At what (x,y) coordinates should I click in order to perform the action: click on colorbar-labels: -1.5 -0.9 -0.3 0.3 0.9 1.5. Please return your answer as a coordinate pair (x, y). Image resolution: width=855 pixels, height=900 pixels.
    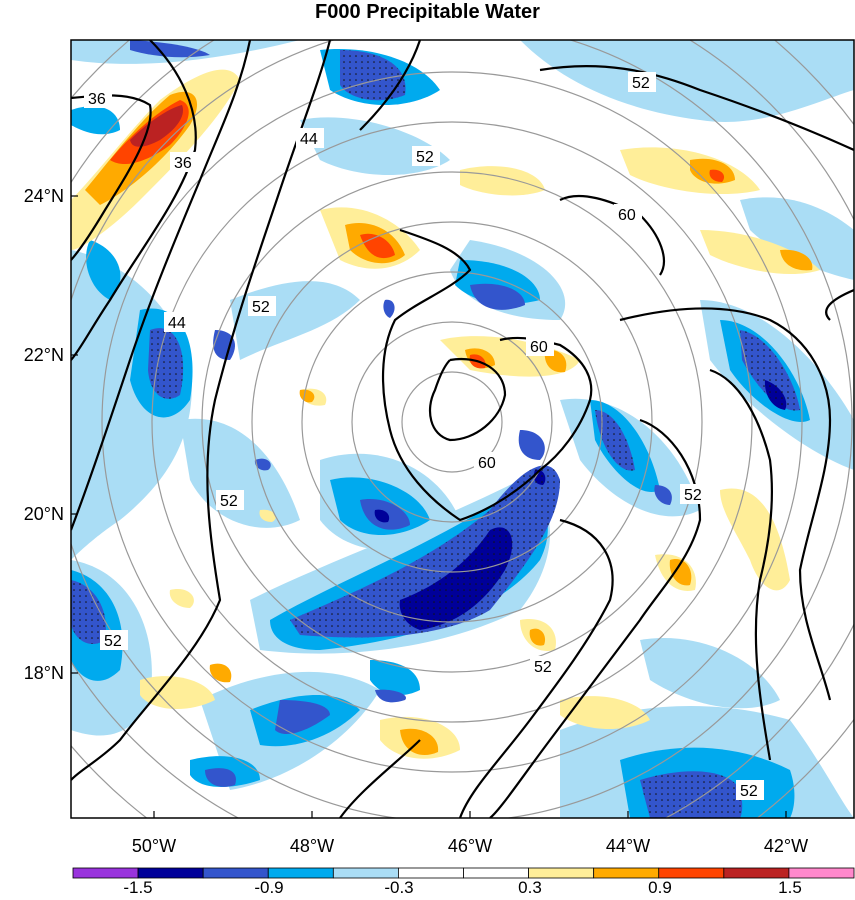
    Looking at the image, I should click on (462, 887).